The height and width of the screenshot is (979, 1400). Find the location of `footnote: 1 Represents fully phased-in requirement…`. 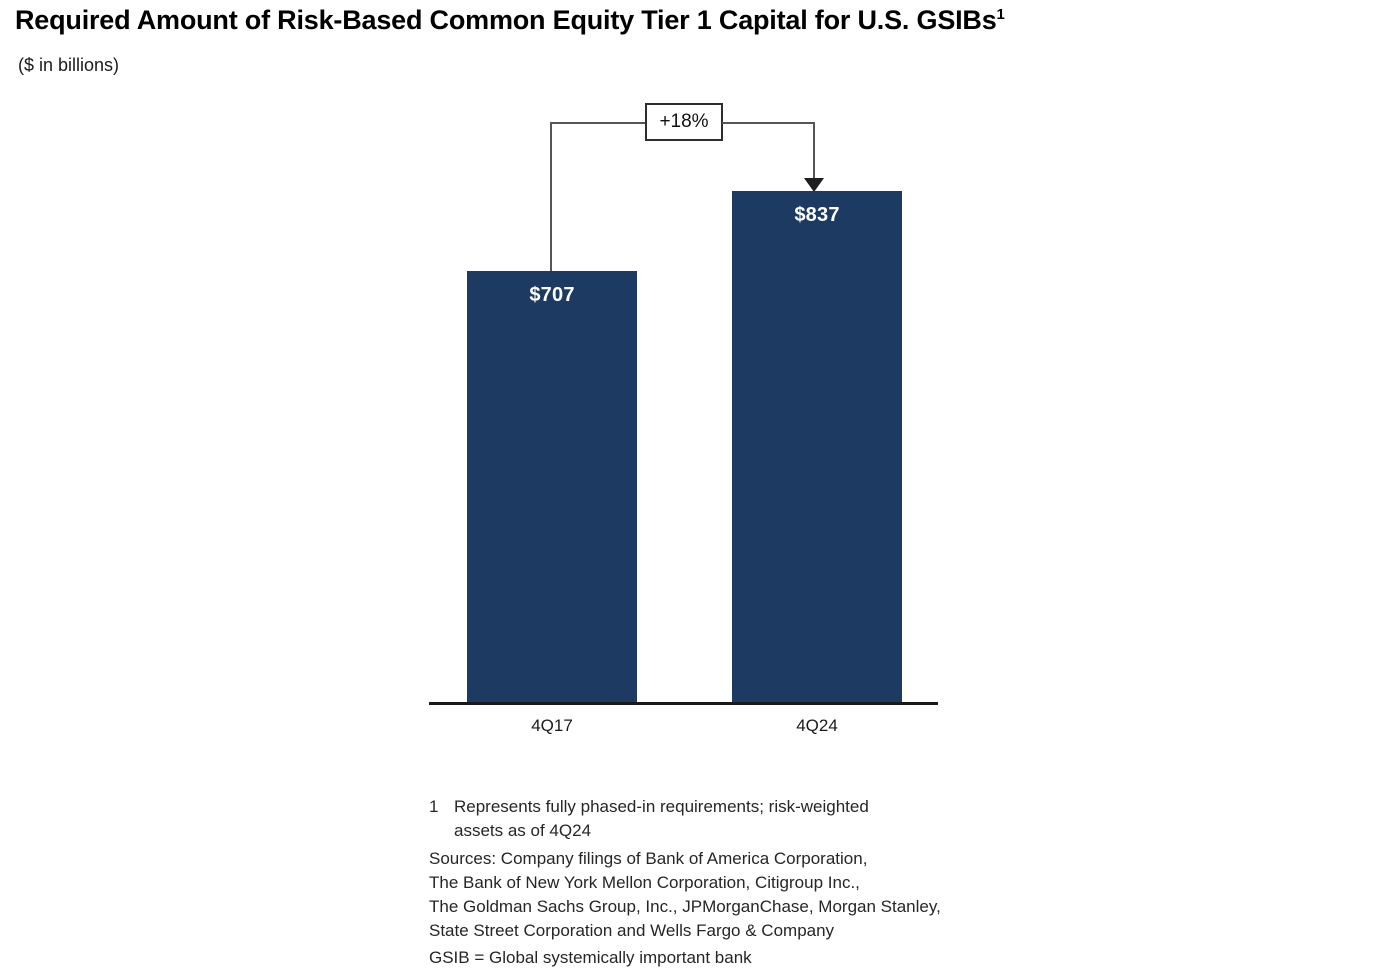

footnote: 1 Represents fully phased-in requirement… is located at coordinates (685, 819).